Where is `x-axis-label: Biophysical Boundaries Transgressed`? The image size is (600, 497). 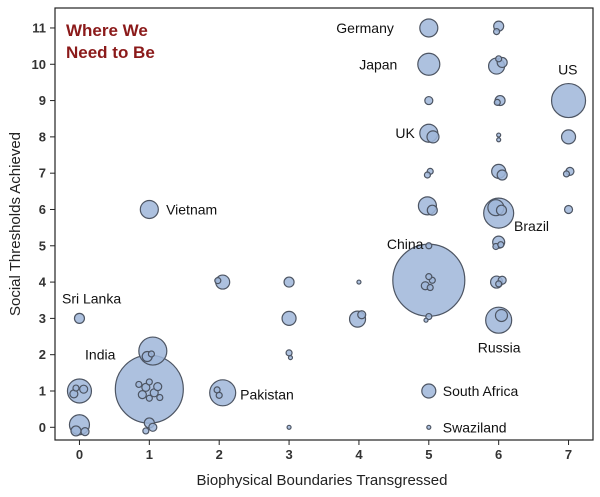 x-axis-label: Biophysical Boundaries Transgressed is located at coordinates (322, 480).